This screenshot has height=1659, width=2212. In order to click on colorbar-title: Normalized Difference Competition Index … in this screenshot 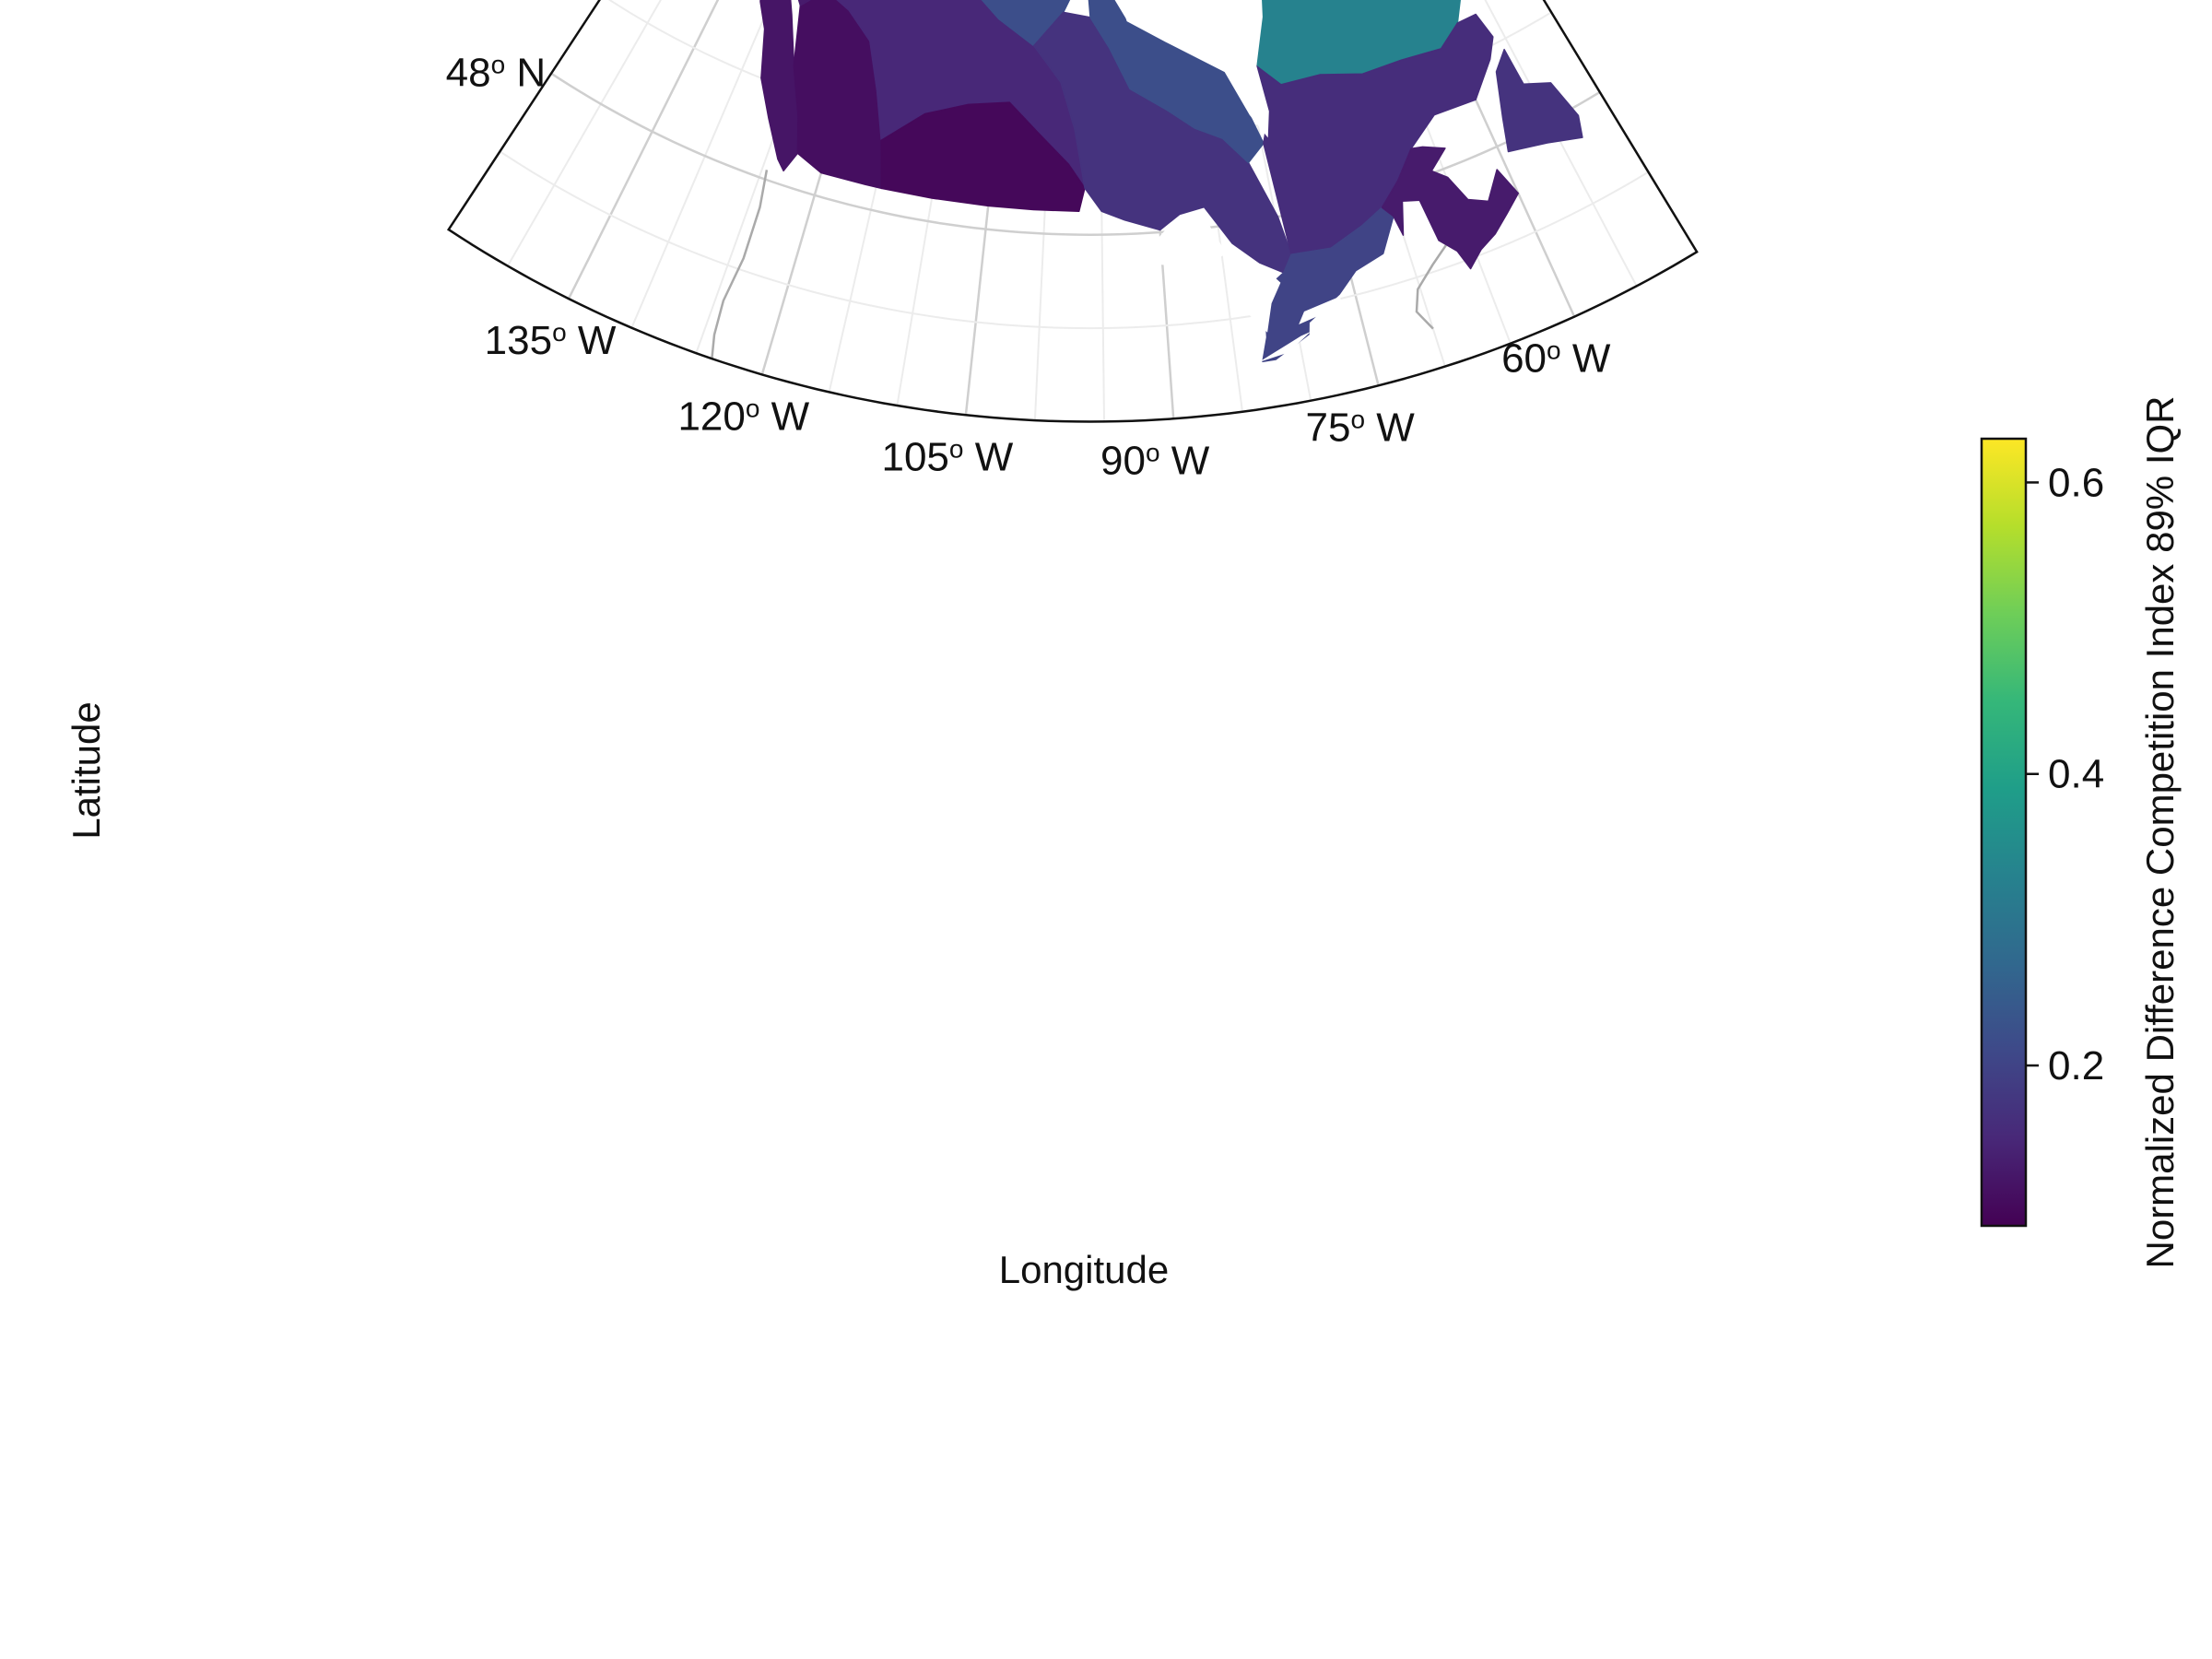, I will do `click(2160, 832)`.